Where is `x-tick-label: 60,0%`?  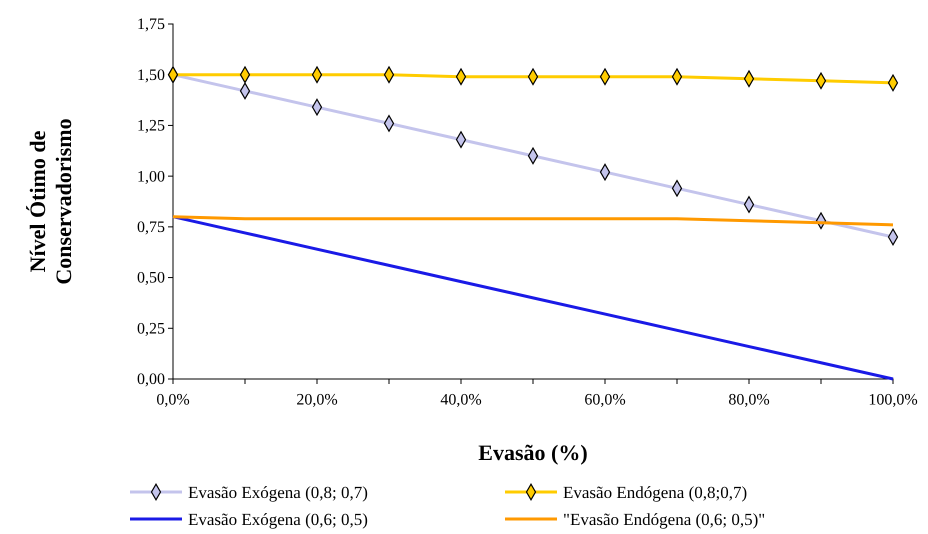 x-tick-label: 60,0% is located at coordinates (605, 400).